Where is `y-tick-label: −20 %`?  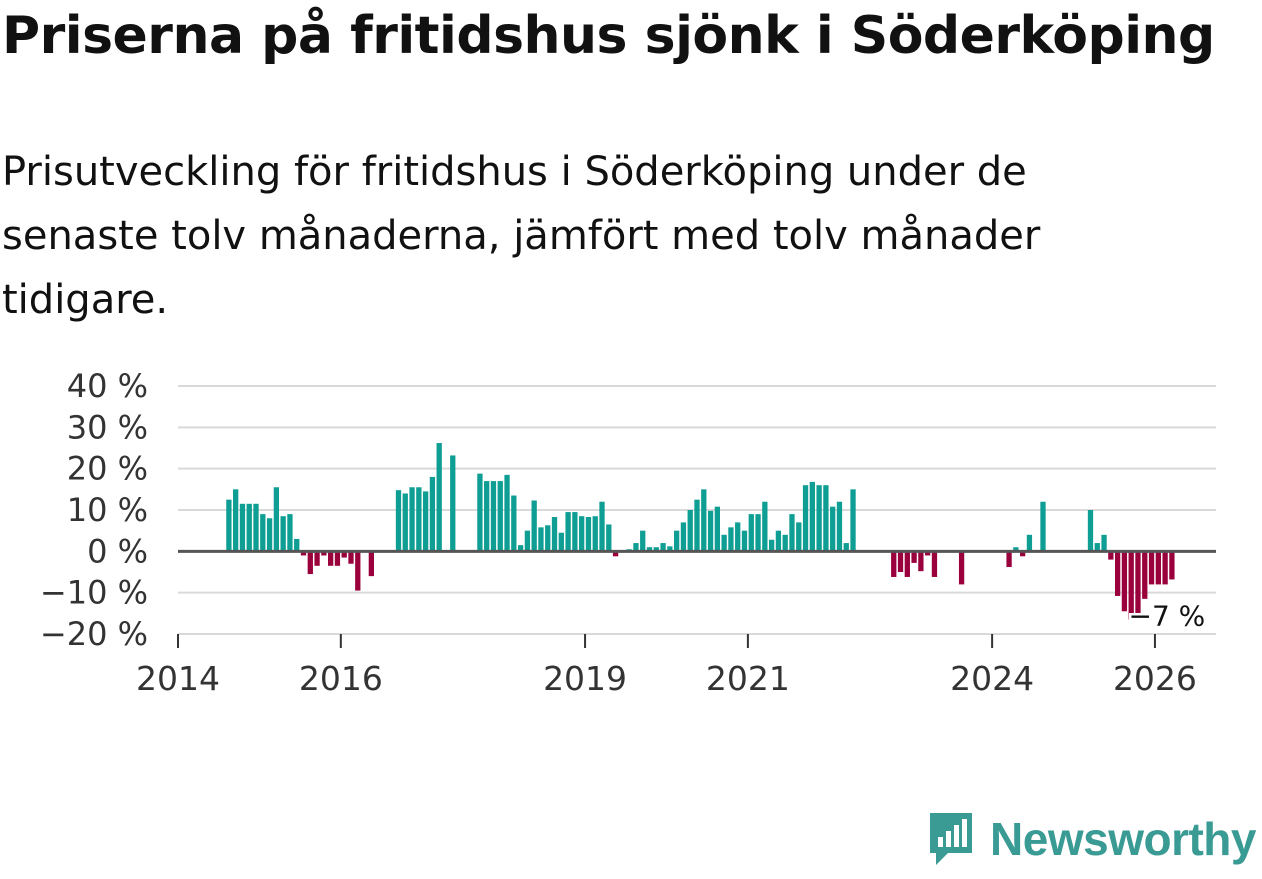
y-tick-label: −20 % is located at coordinates (94, 634).